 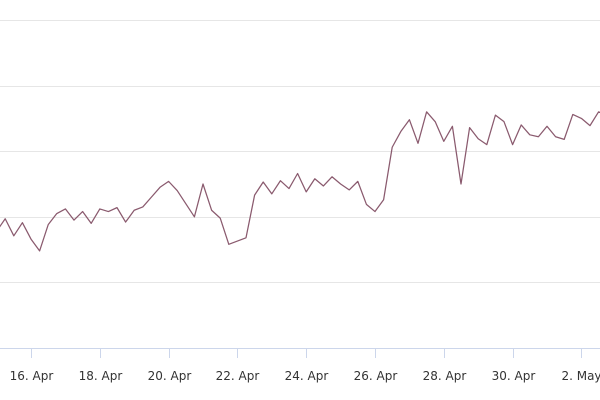 I want to click on x-axis-tick-label: 26. Apr, so click(x=376, y=376).